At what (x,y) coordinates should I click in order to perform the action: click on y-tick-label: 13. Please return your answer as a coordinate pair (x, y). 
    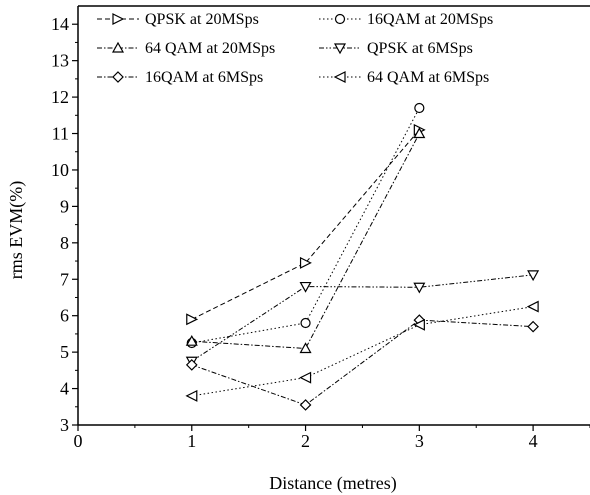
    Looking at the image, I should click on (60, 61).